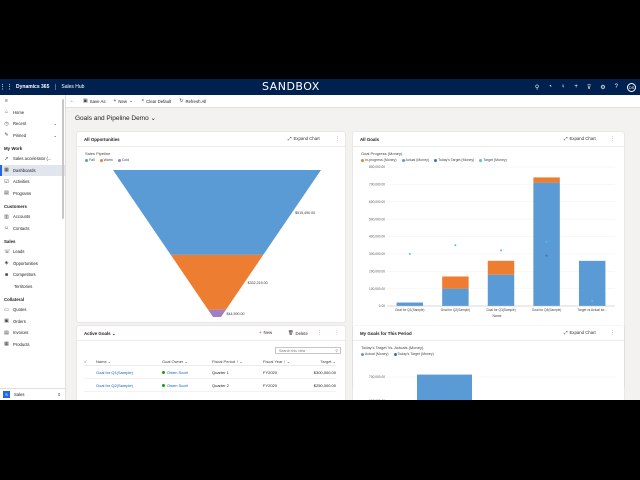 The image size is (640, 480). What do you see at coordinates (114, 385) in the screenshot?
I see `goal-name-link: Goal for Q2(Sample)` at bounding box center [114, 385].